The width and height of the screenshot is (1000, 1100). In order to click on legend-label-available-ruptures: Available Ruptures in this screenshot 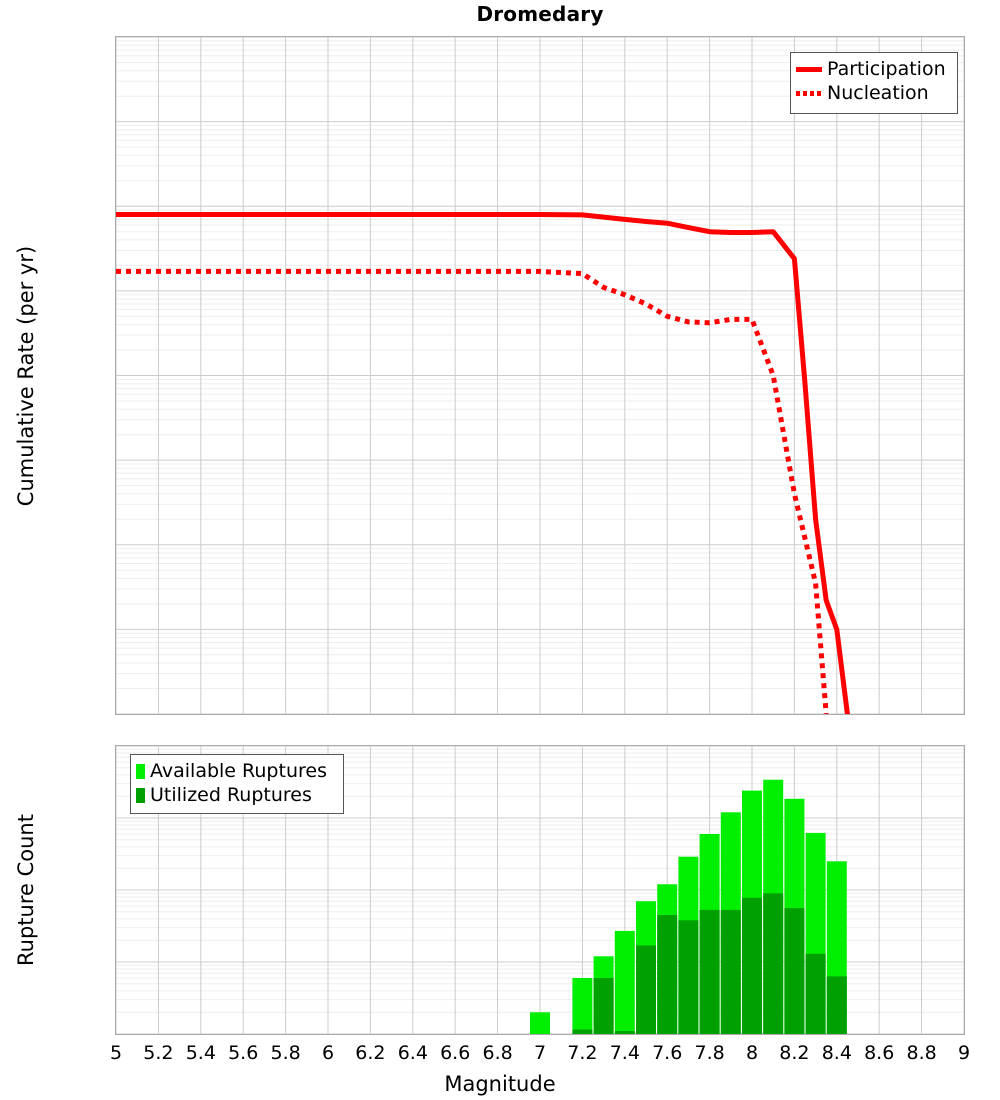, I will do `click(238, 771)`.